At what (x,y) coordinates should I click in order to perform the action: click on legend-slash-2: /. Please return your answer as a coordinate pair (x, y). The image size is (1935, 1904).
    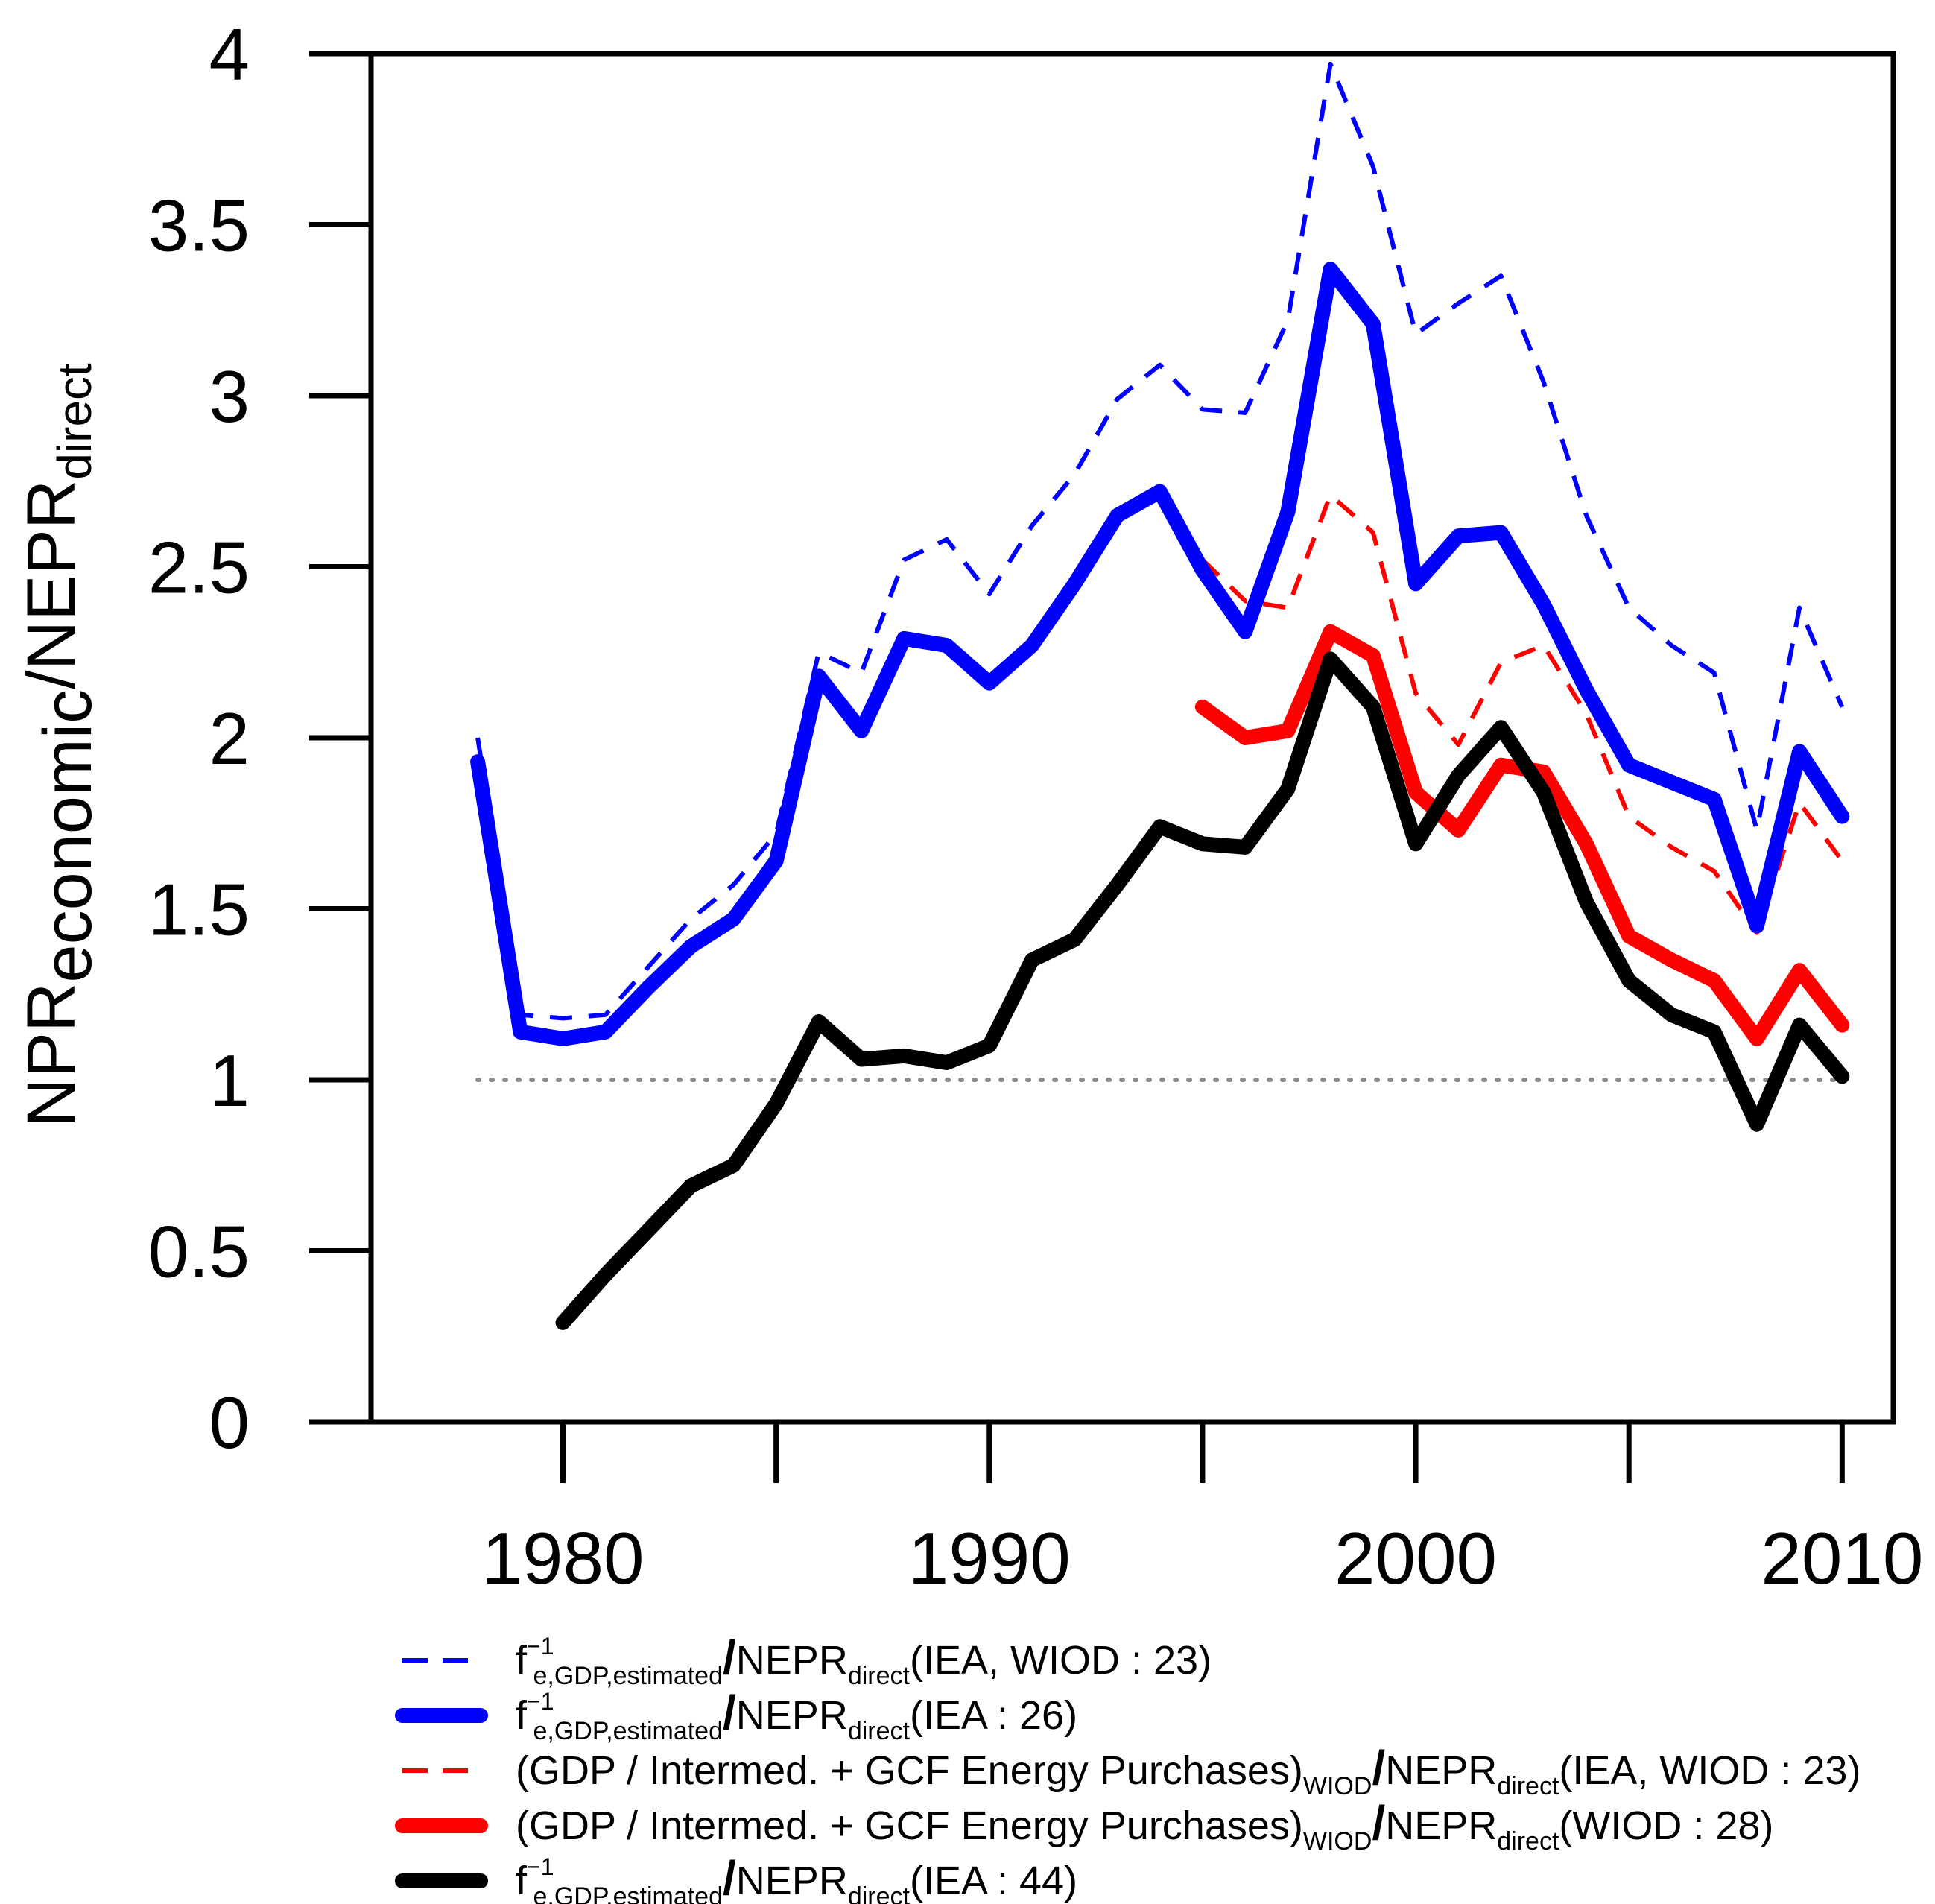
    Looking at the image, I should click on (1379, 1767).